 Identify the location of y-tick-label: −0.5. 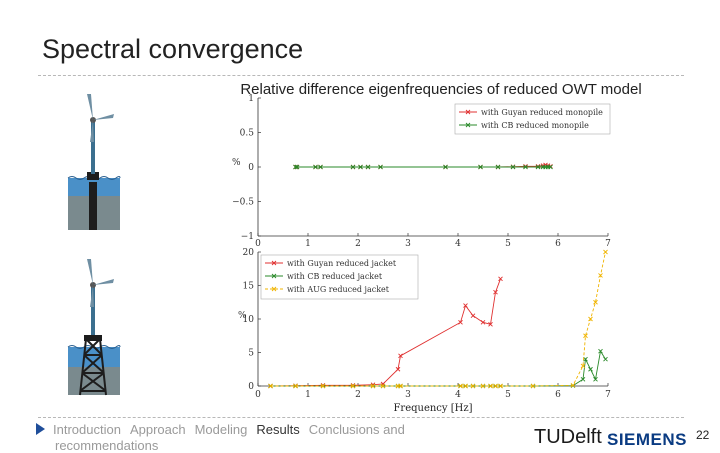
(243, 203).